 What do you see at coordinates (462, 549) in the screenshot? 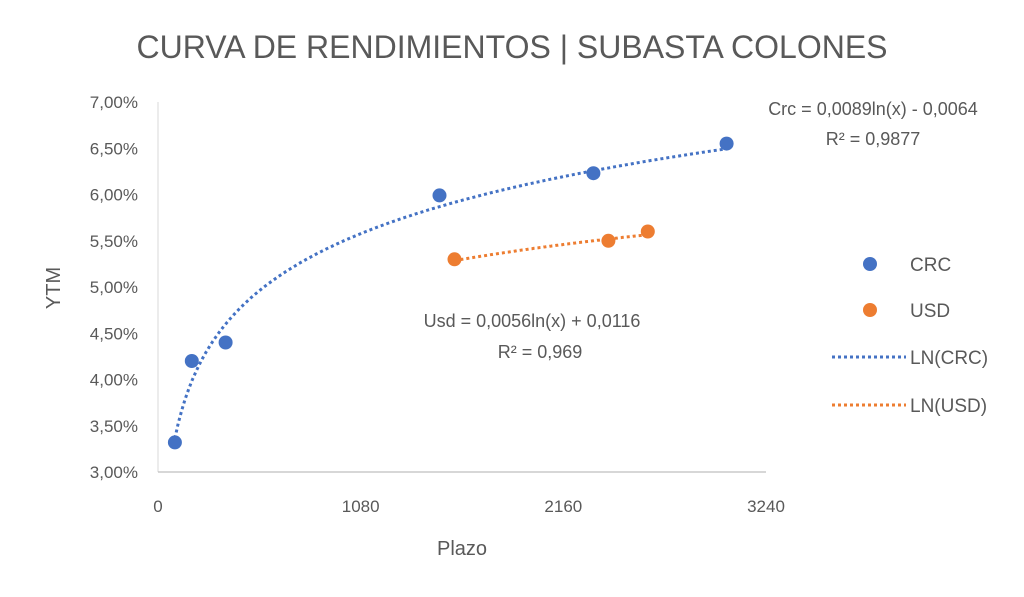
I see `x-axis-label: Plazo` at bounding box center [462, 549].